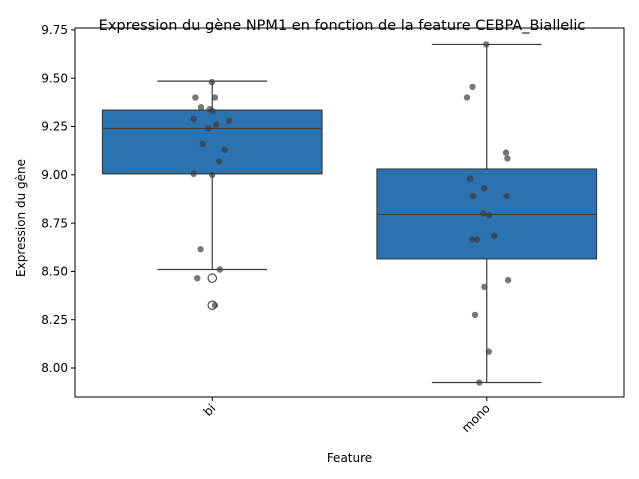  What do you see at coordinates (54, 78) in the screenshot?
I see `y-tick-label: 9.50` at bounding box center [54, 78].